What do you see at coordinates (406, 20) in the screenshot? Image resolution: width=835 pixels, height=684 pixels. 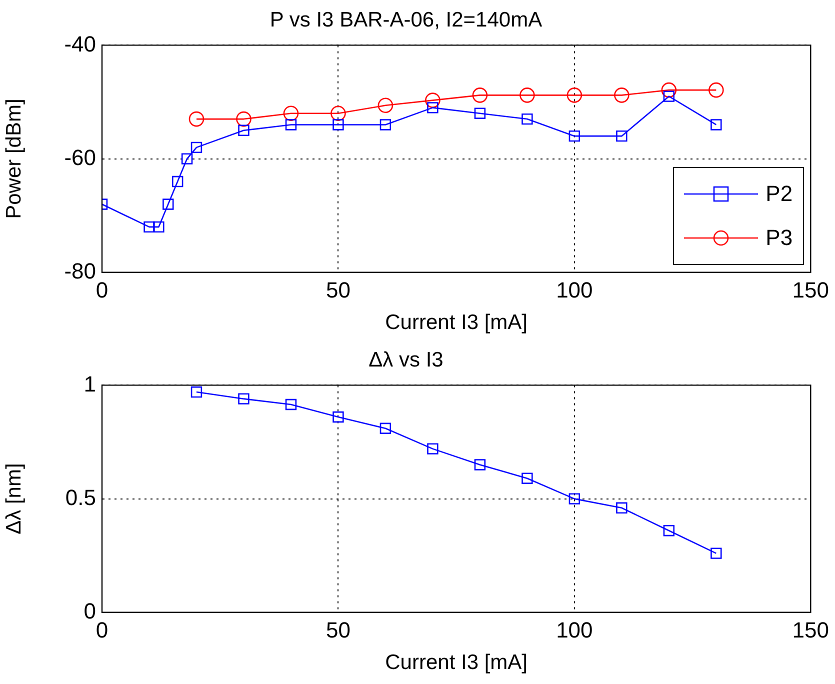 I see `chart-title: P vs I3 BAR-A-06, I2=140mA` at bounding box center [406, 20].